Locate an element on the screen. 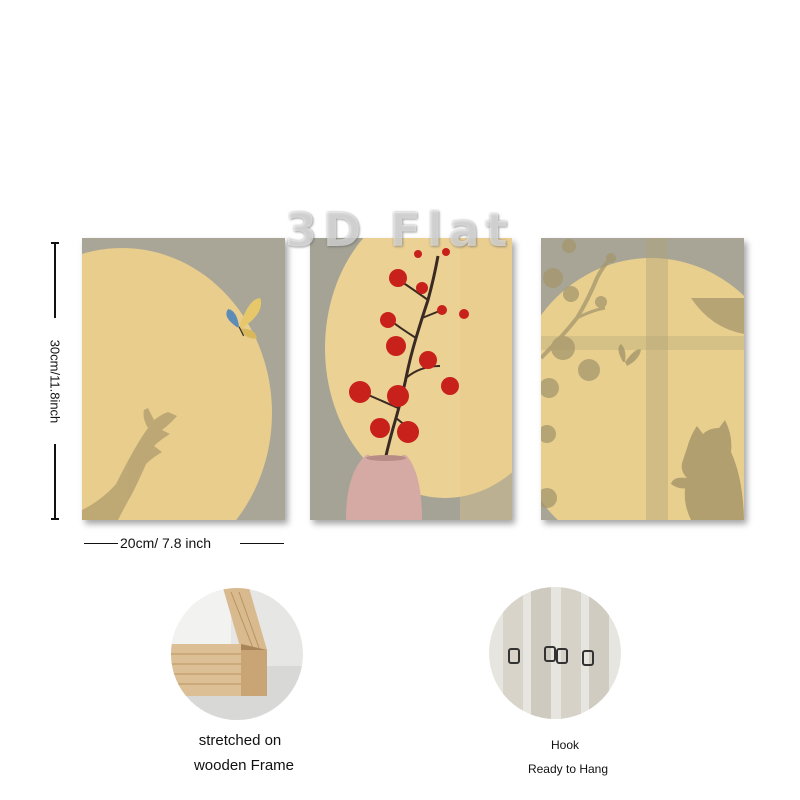 Image resolution: width=800 pixels, height=800 pixels. painting-right is located at coordinates (642, 379).